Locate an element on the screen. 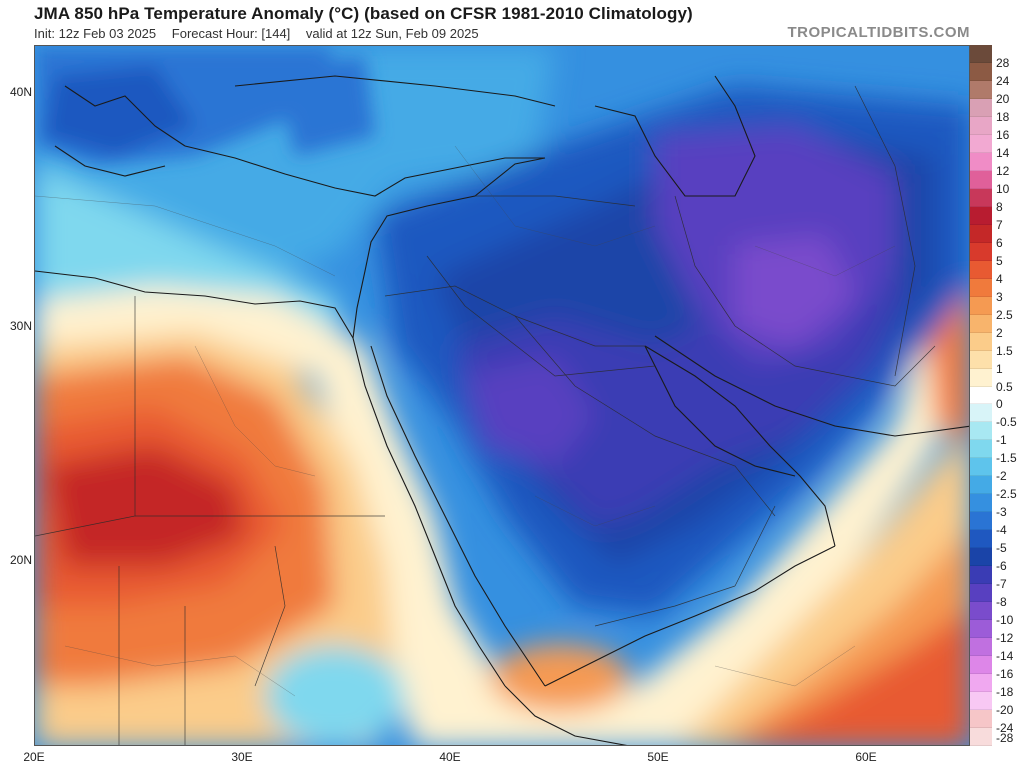 Image resolution: width=1024 pixels, height=766 pixels. lon-label: 20E is located at coordinates (34, 757).